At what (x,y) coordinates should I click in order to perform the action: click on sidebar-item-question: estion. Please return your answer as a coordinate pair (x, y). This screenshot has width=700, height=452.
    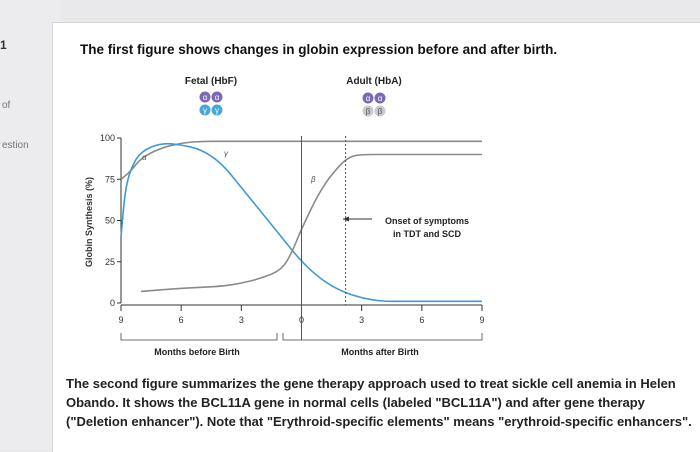
    Looking at the image, I should click on (15, 145).